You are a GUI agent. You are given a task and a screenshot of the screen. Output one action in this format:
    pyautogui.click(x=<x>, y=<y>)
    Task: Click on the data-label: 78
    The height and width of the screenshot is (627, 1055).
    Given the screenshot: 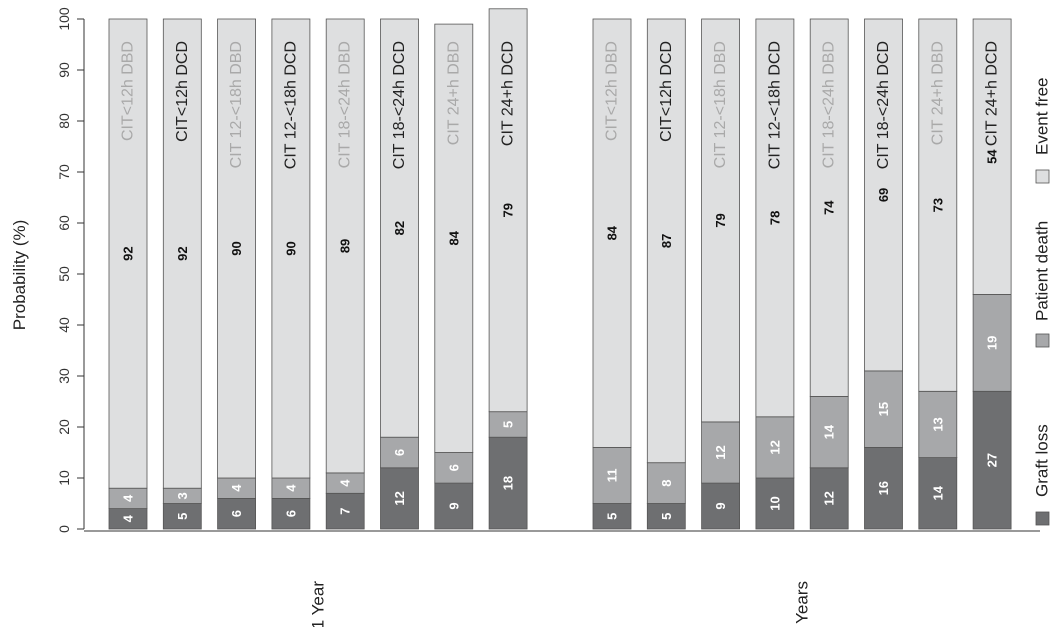 What is the action you would take?
    pyautogui.click(x=774, y=218)
    